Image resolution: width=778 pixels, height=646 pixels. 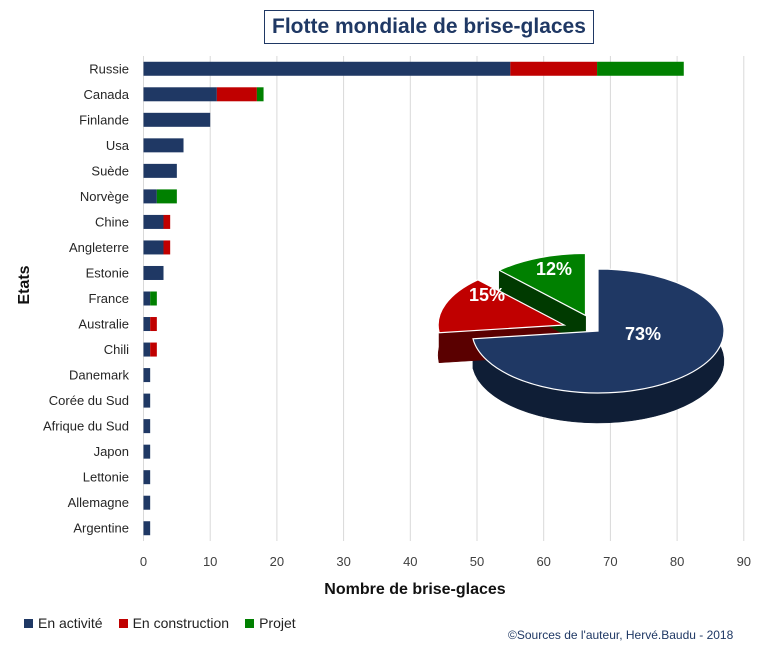 What do you see at coordinates (143, 561) in the screenshot?
I see `x-tick-label: 0` at bounding box center [143, 561].